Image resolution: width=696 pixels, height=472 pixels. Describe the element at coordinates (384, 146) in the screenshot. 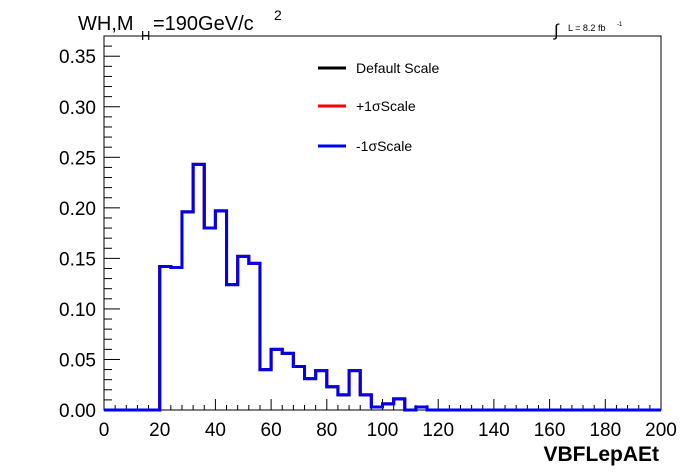

I see `legend-label-minus1sigma: -1σScale` at that location.